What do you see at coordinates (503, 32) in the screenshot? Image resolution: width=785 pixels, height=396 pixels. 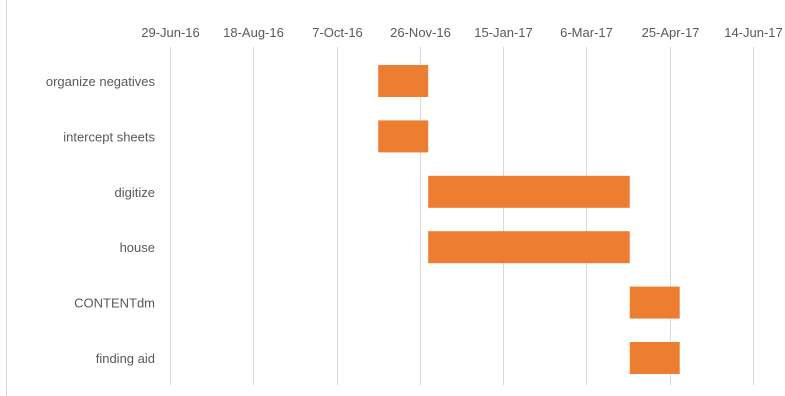 I see `x-tick-label: 15-Jan-17` at bounding box center [503, 32].